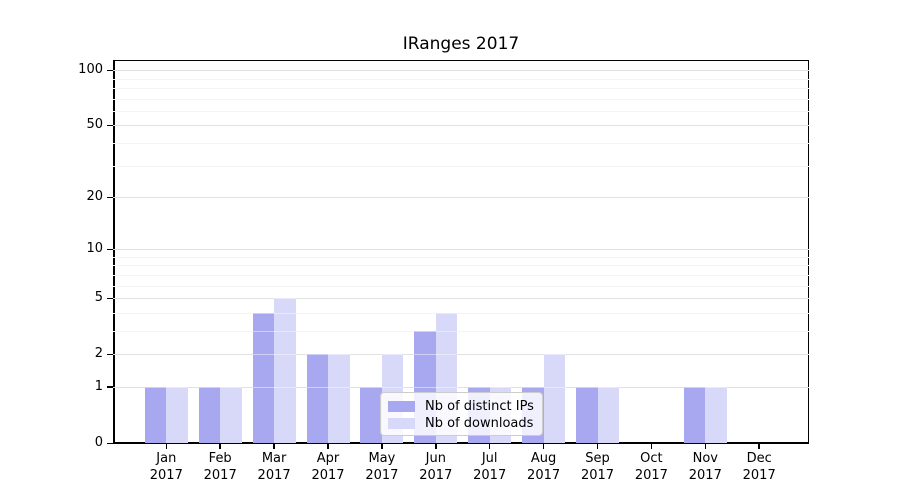 This screenshot has width=900, height=500. Describe the element at coordinates (808, 251) in the screenshot. I see `plot-border-right` at that location.